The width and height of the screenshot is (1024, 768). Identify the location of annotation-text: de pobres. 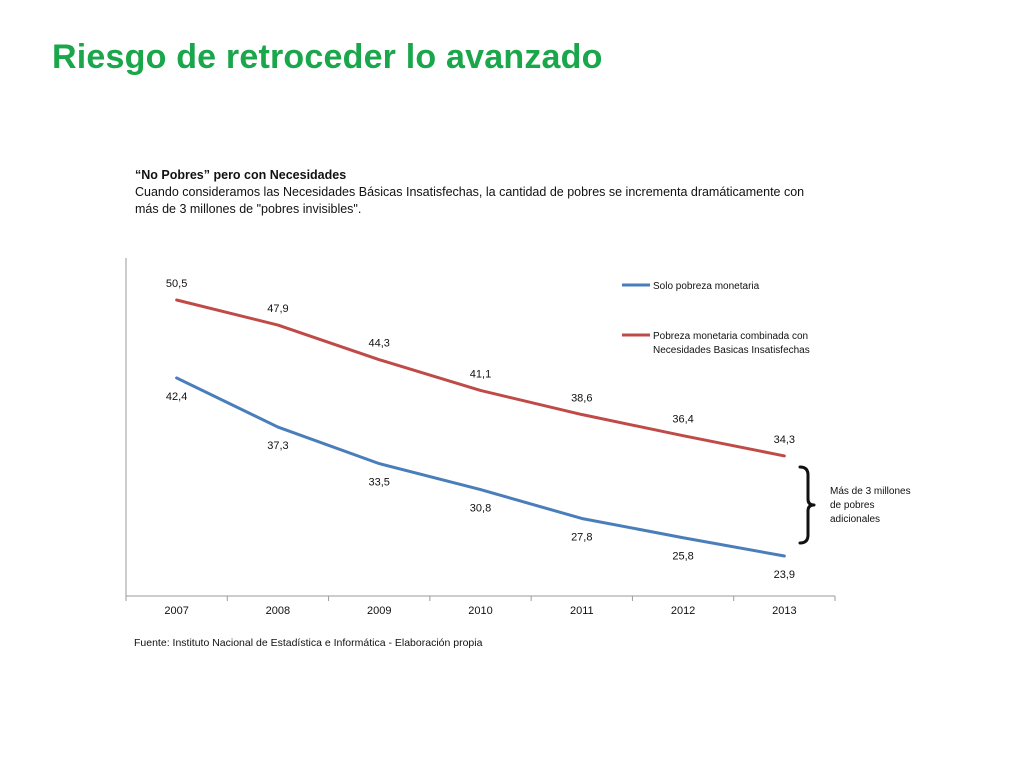
(852, 505).